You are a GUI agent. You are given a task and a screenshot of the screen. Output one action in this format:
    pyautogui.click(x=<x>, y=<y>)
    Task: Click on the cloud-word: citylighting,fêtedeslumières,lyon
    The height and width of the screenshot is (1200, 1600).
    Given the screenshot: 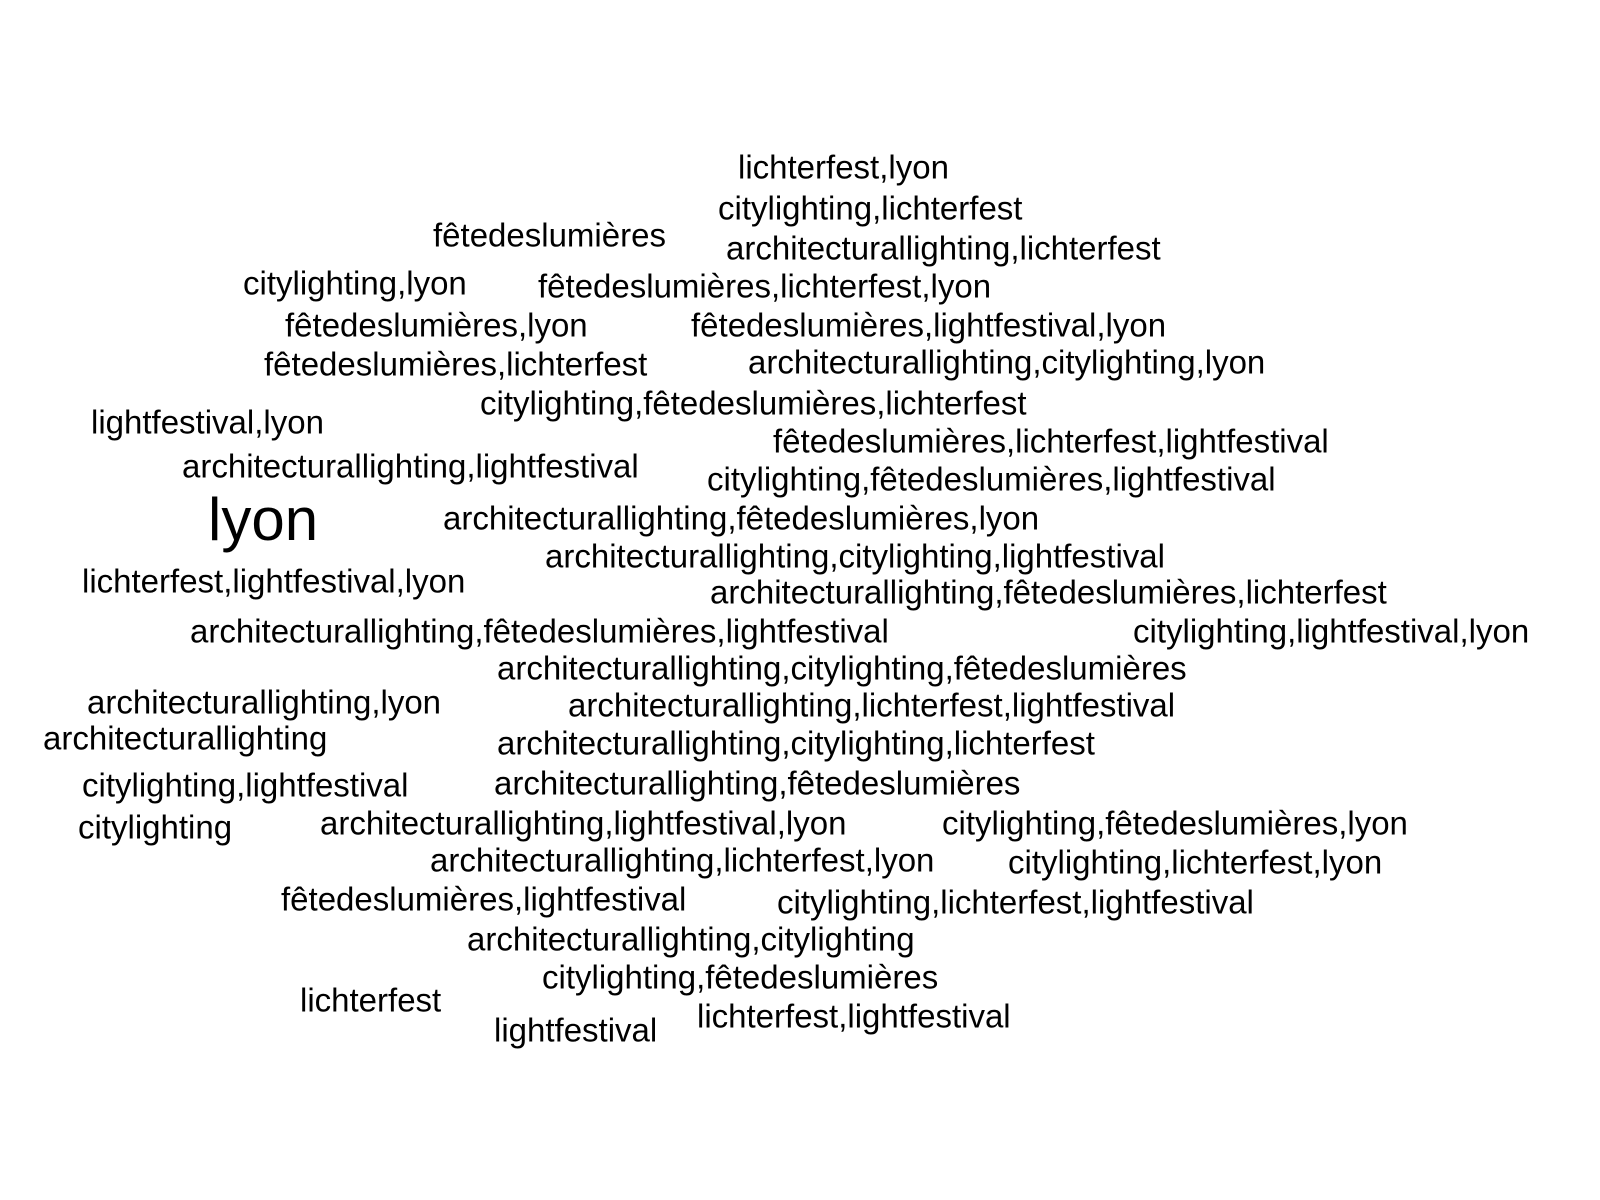 What is the action you would take?
    pyautogui.click(x=1175, y=823)
    